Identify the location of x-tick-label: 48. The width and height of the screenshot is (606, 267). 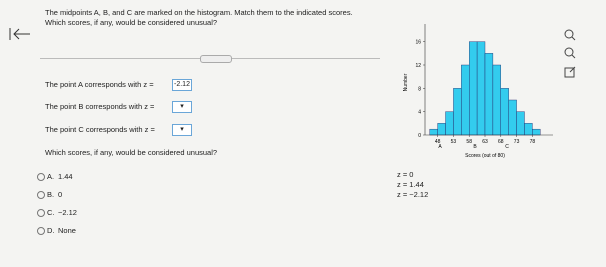
(438, 142).